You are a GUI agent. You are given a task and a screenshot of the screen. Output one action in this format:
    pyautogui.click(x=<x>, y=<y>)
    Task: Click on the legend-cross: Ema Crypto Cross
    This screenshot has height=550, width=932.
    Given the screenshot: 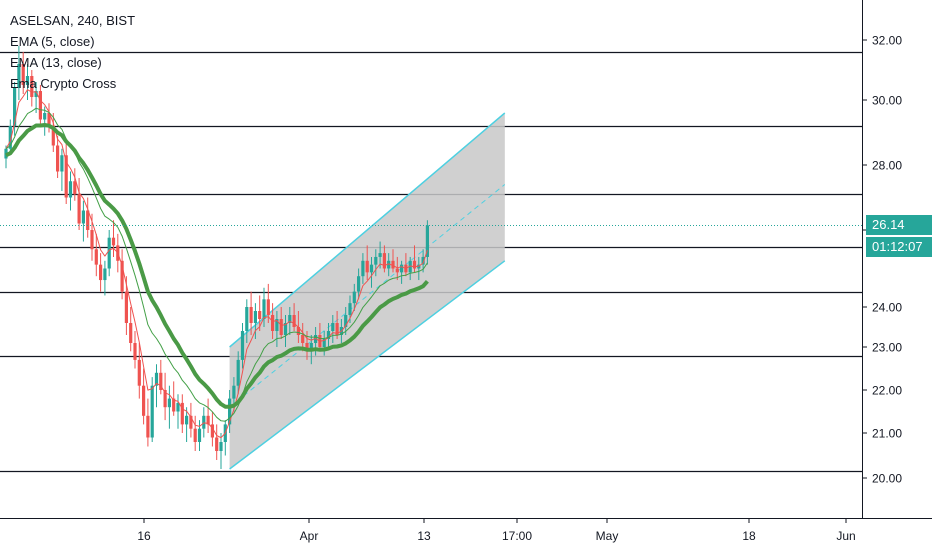 What is the action you would take?
    pyautogui.click(x=63, y=83)
    